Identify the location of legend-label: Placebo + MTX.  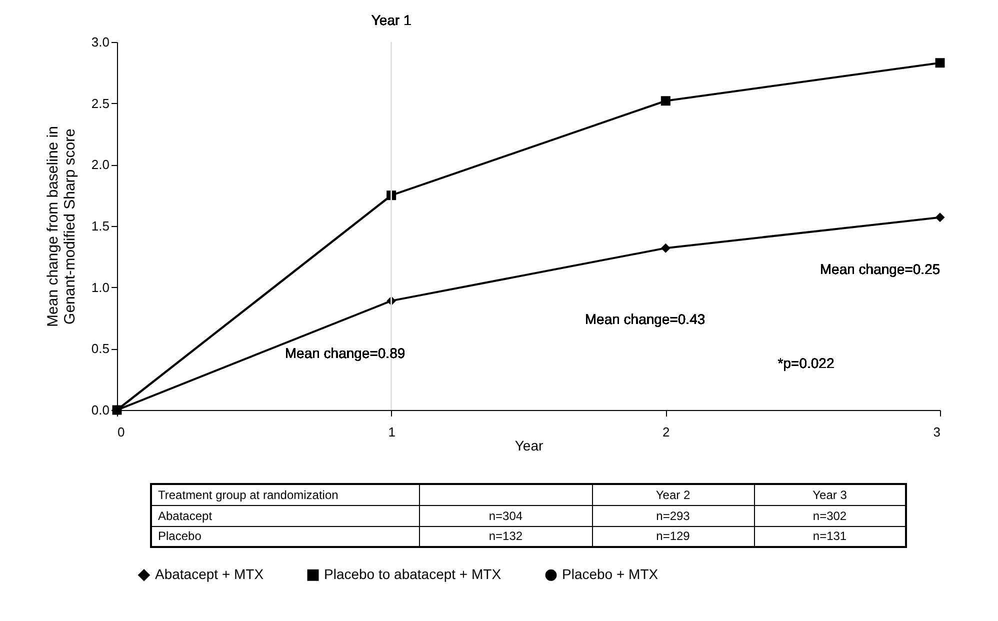
(610, 574).